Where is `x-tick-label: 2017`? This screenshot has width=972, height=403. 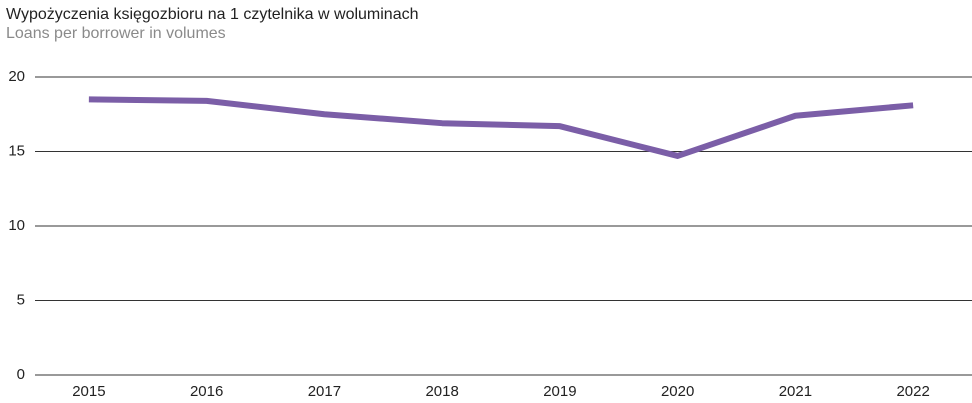
x-tick-label: 2017 is located at coordinates (324, 391).